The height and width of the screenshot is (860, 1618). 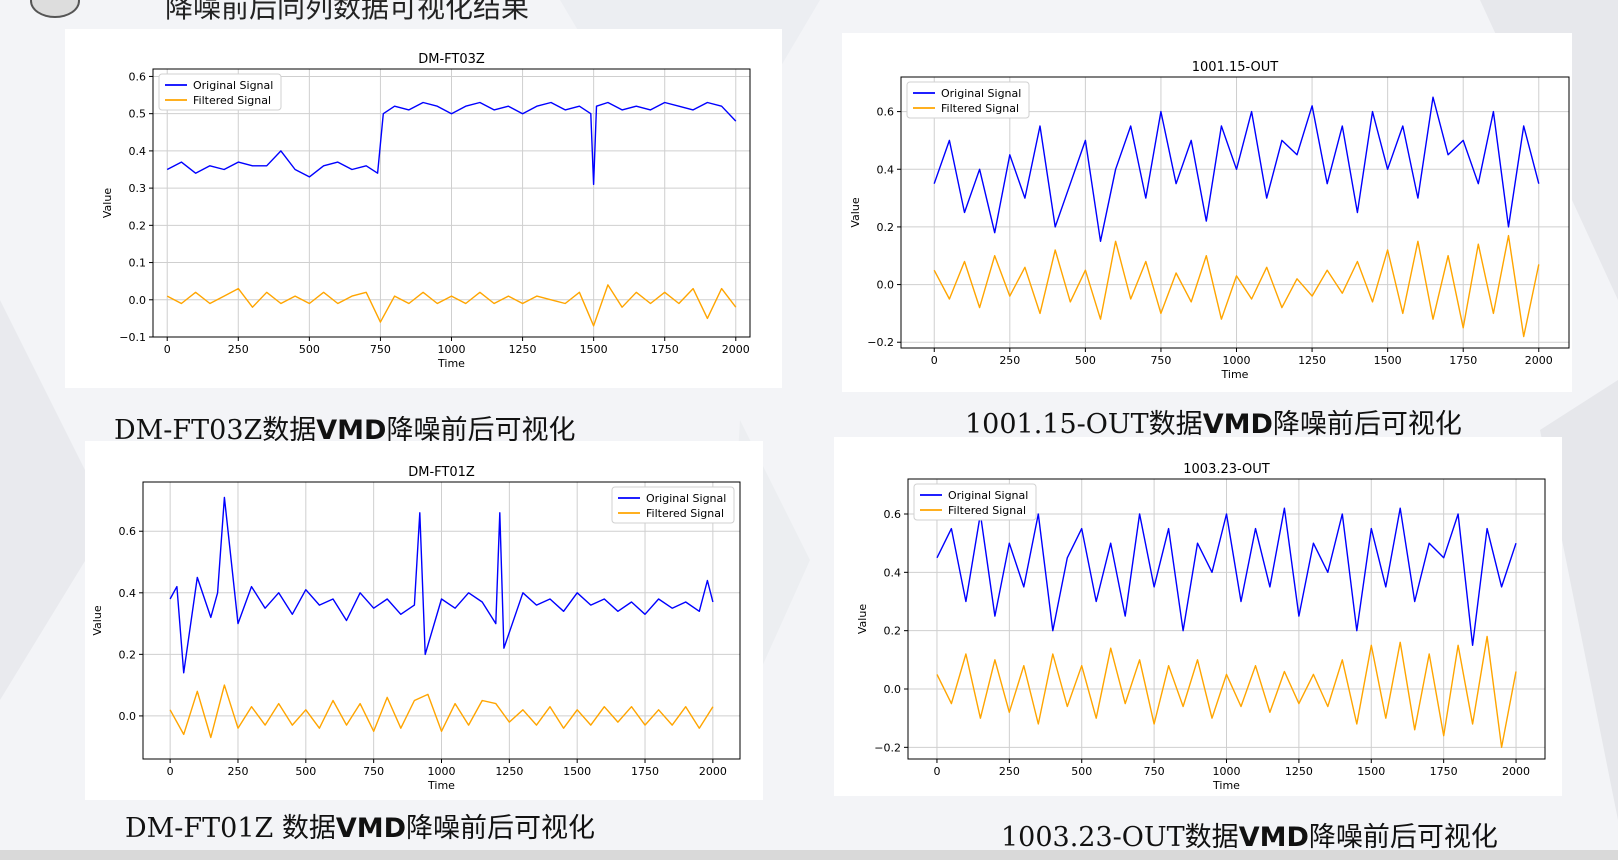 I want to click on y-tick-label: 0.1, so click(x=138, y=263).